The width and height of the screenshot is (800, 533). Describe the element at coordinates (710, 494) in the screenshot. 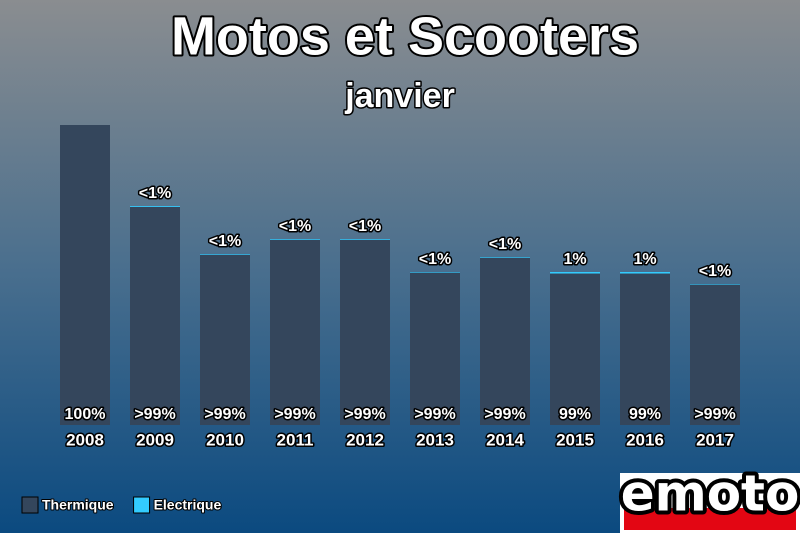

I see `logo-text: emoto` at that location.